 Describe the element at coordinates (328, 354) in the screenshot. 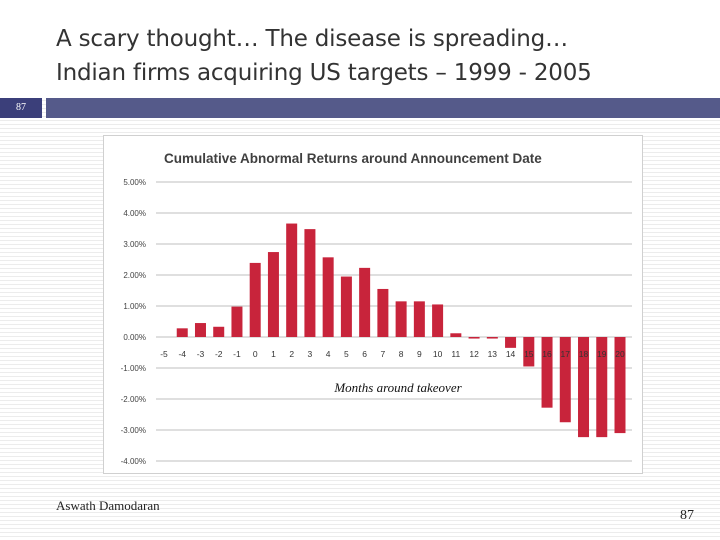

I see `x-tick-label: 4` at that location.